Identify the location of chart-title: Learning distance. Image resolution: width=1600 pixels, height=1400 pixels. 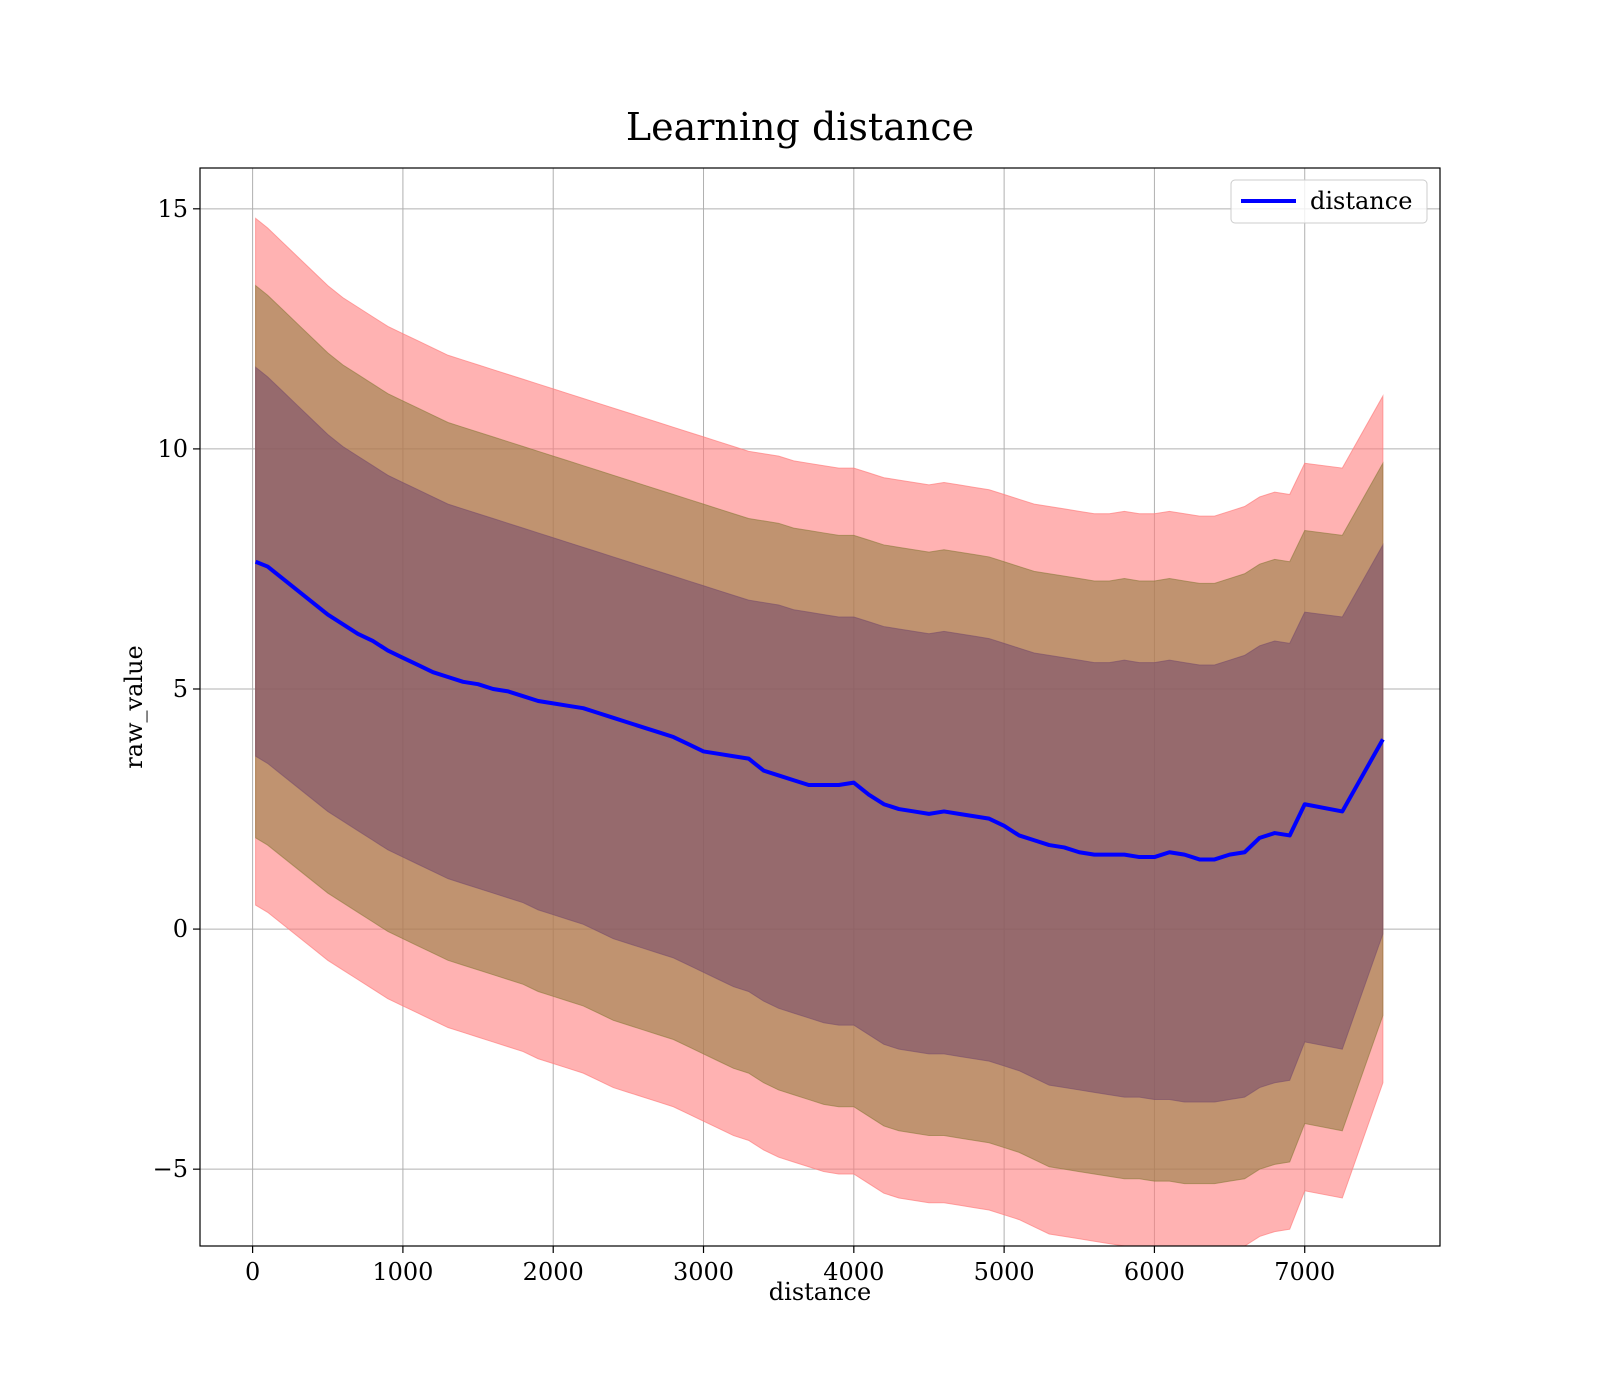
(800, 127).